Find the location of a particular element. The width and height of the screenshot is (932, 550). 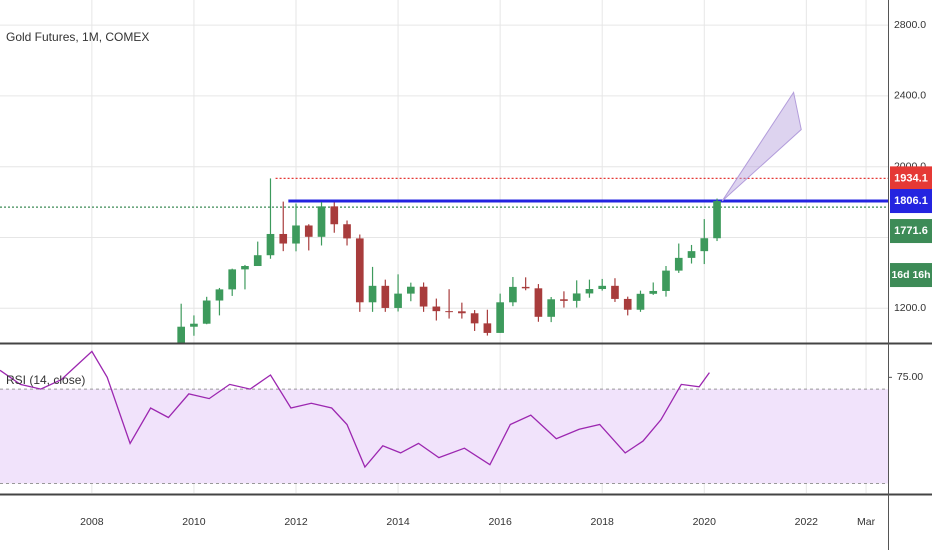

chart-title: Gold Futures, 1M, COMEX is located at coordinates (77, 37).